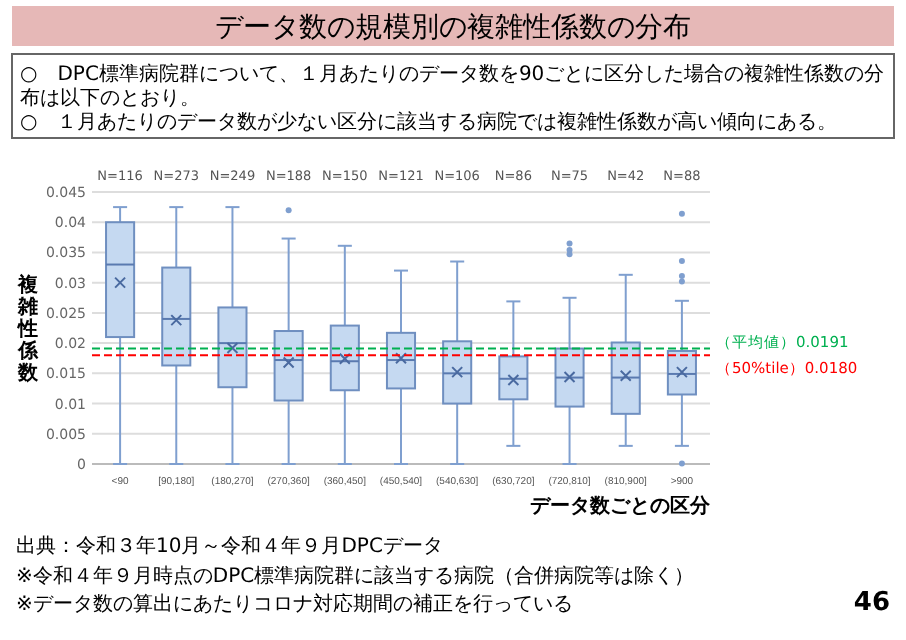  What do you see at coordinates (871, 603) in the screenshot?
I see `text: 46` at bounding box center [871, 603].